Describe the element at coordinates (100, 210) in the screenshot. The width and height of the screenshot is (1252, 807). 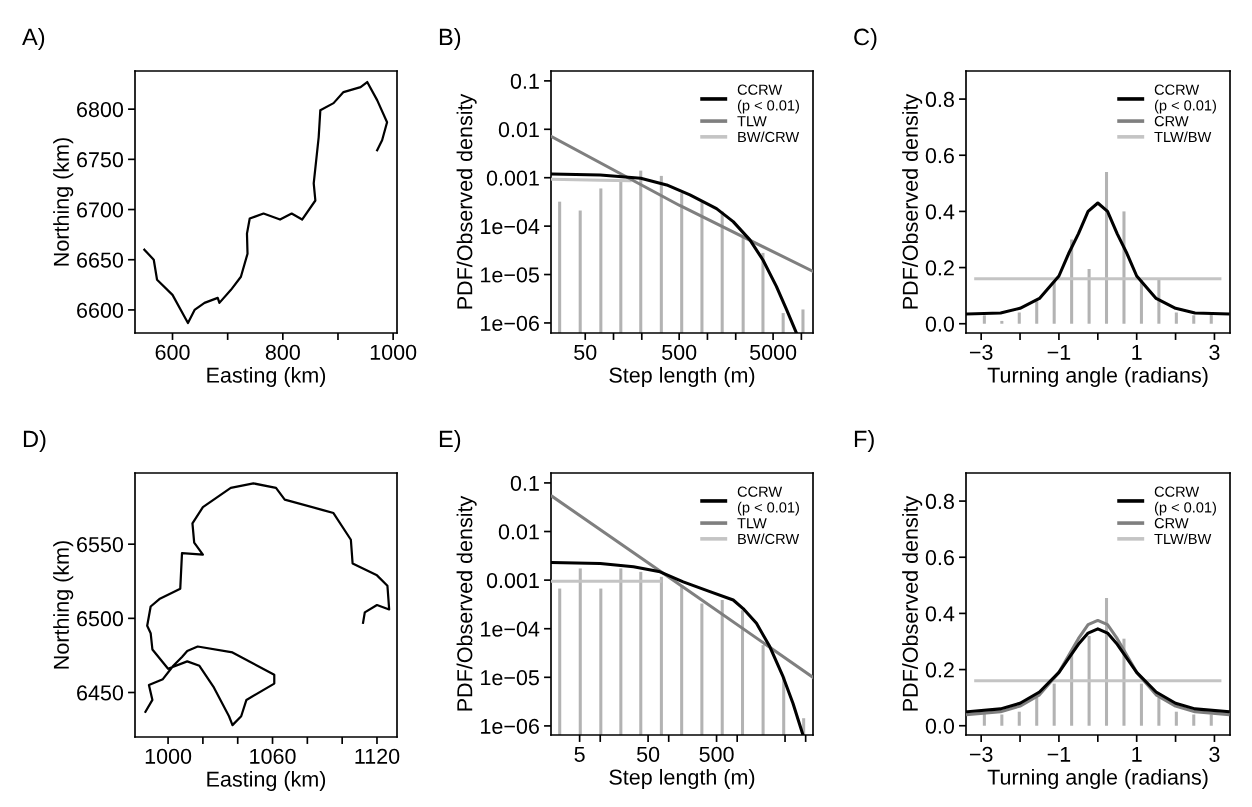
I see `y-tick-label: 6700` at that location.